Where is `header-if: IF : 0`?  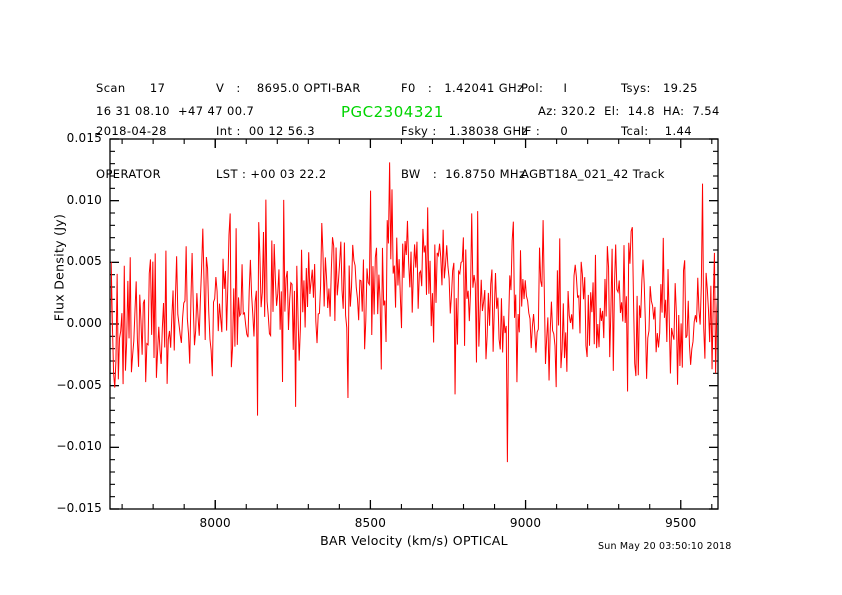 header-if: IF : 0 is located at coordinates (545, 131).